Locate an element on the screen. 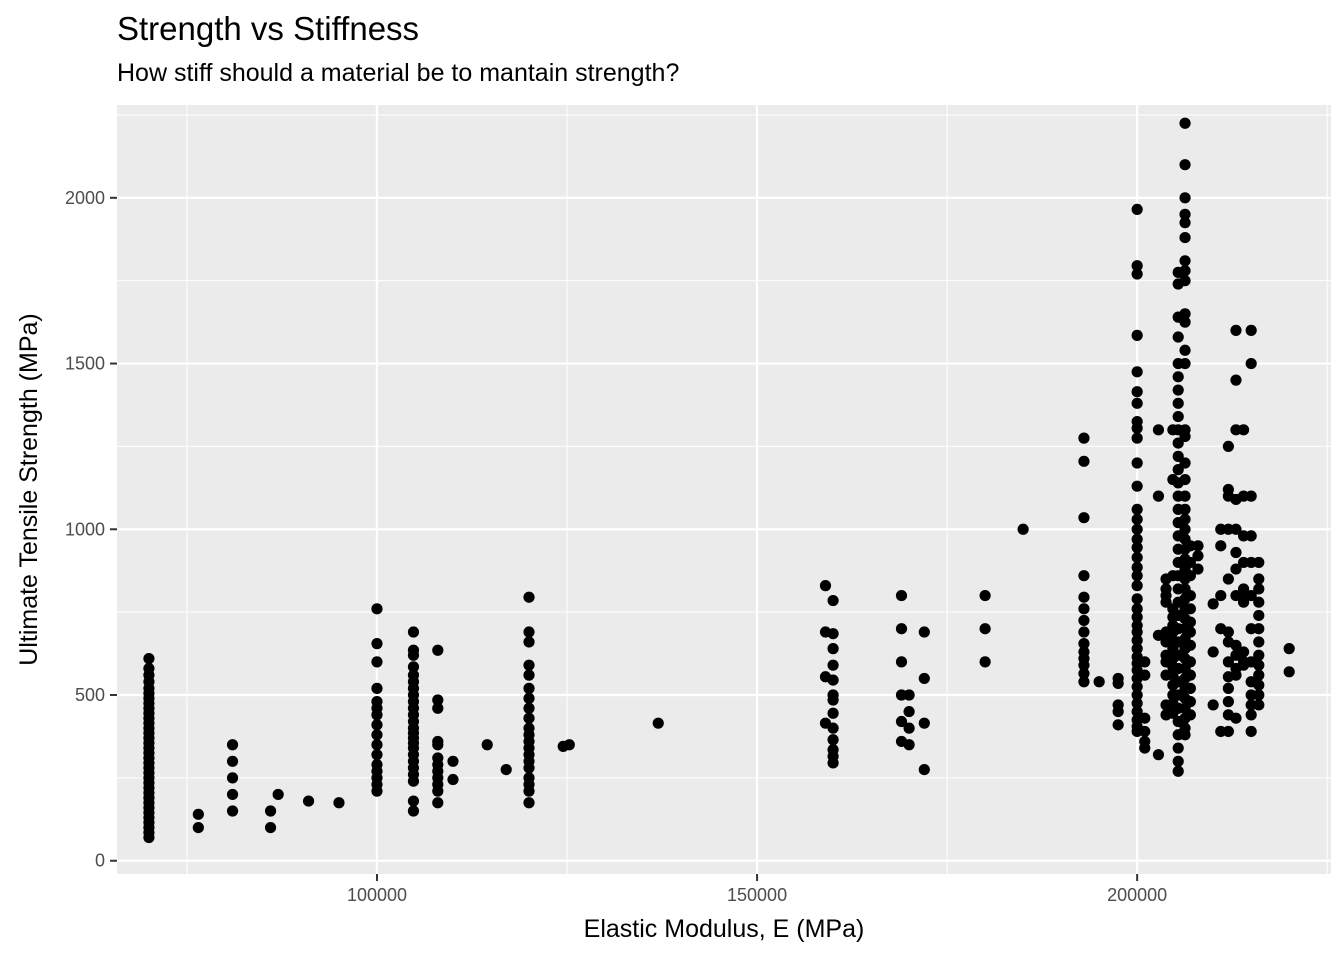 This screenshot has width=1344, height=960. y-axis-title: Ultimate Tensile Strength (MPa) is located at coordinates (29, 489).